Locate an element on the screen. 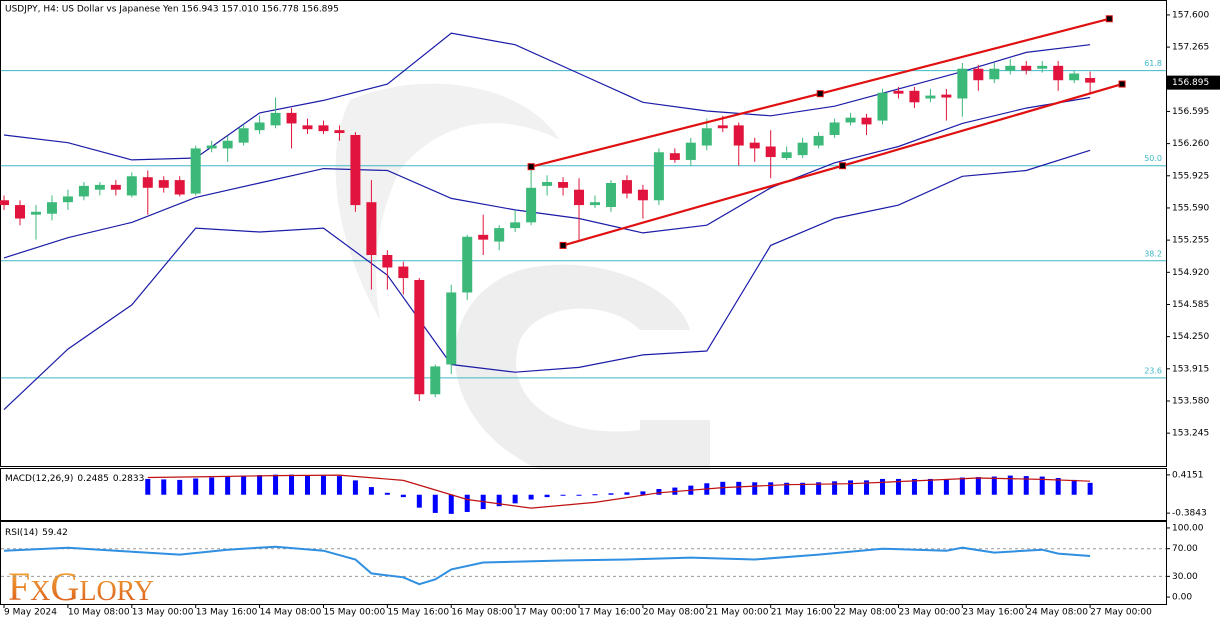 The image size is (1221, 625). x-tick-label: 23 May 16:00 is located at coordinates (993, 613).